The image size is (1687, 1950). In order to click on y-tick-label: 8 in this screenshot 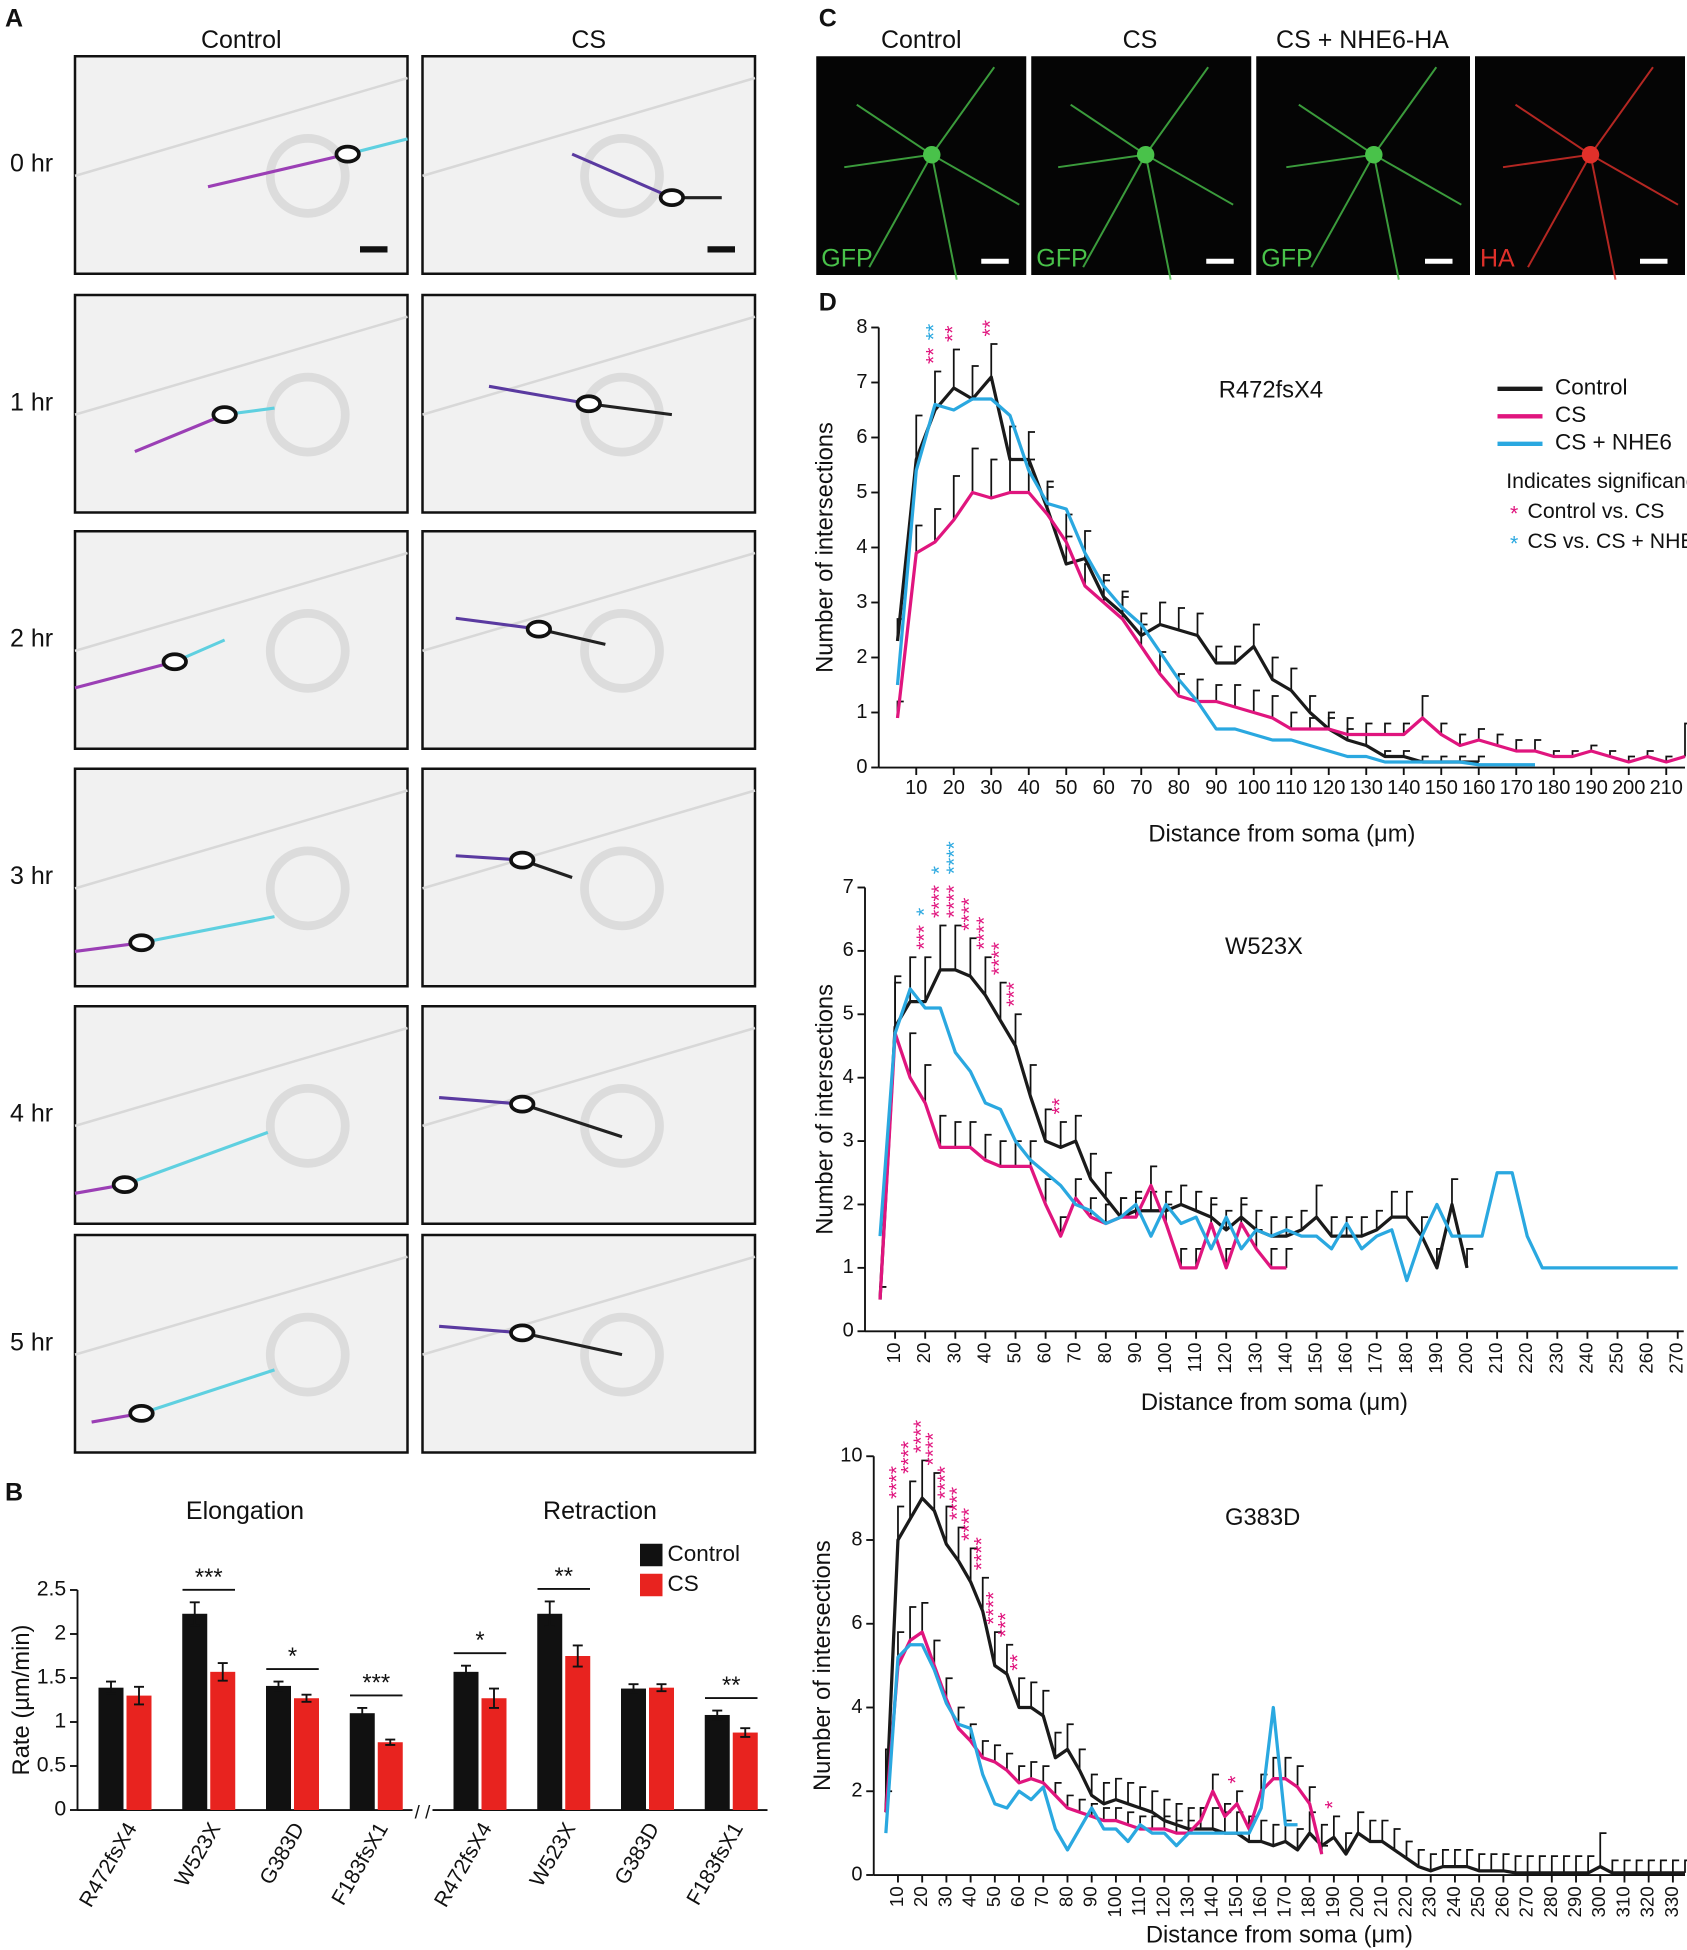, I will do `click(861, 327)`.